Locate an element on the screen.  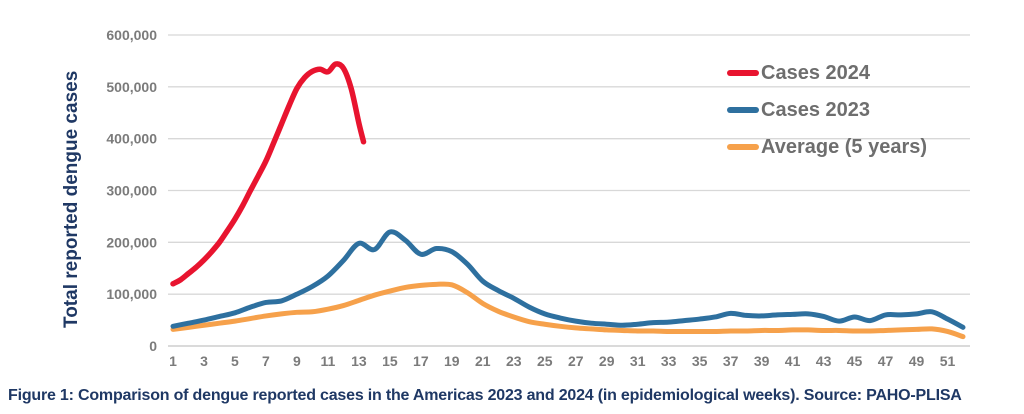
x-tick-label: 19 is located at coordinates (452, 361).